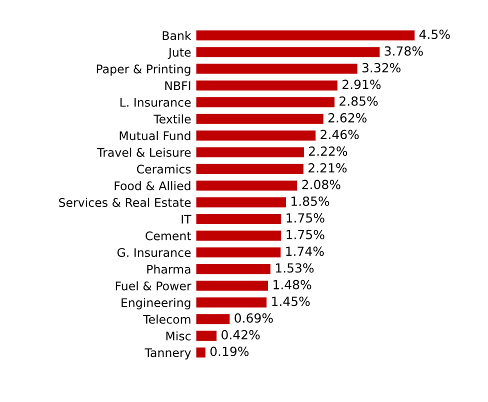 Image resolution: width=488 pixels, height=402 pixels. Describe the element at coordinates (156, 304) in the screenshot. I see `y-tick-label: Engineering` at that location.